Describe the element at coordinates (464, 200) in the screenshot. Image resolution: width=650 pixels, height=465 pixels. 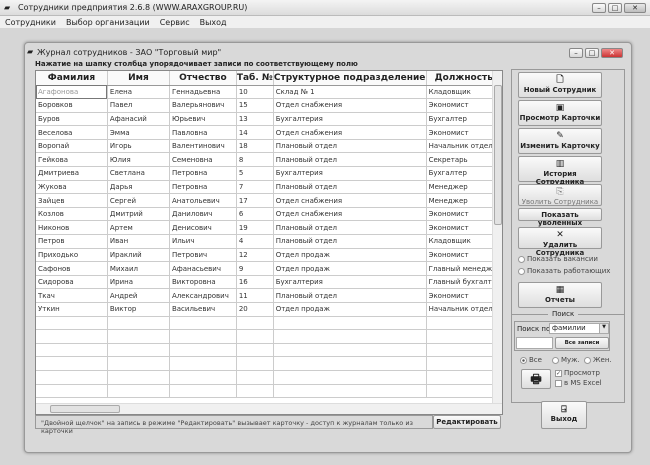
I see `table-cell: Менеджер` at that location.